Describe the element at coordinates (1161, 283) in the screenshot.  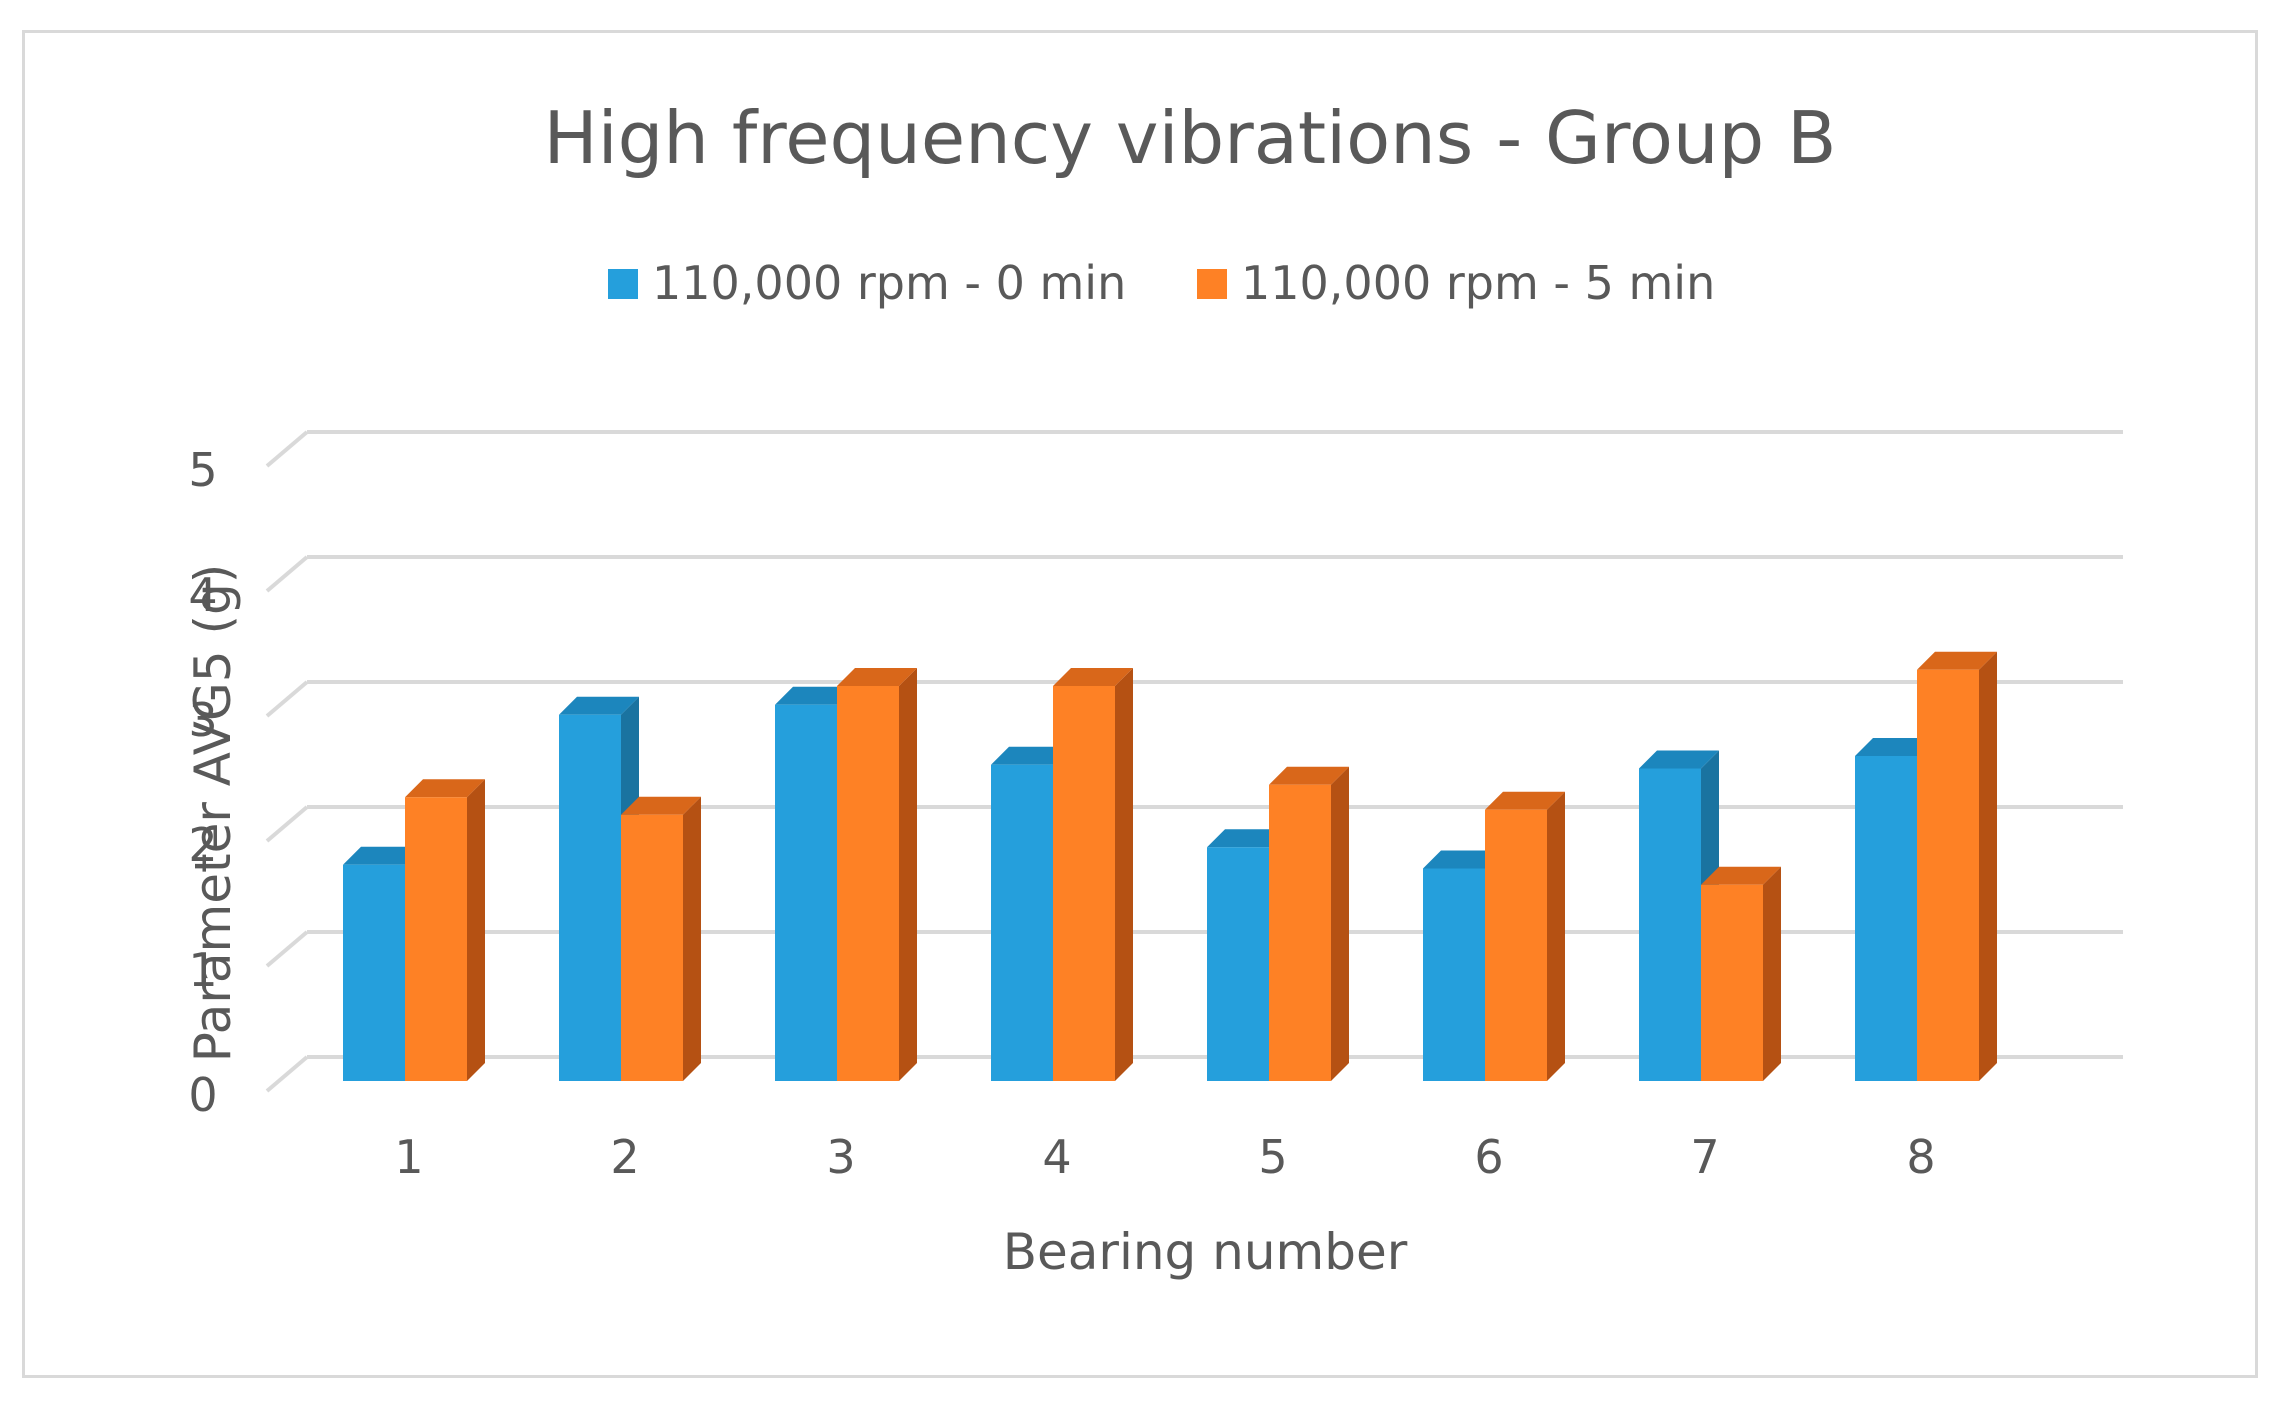
I see `legend: 110,000 rpm - 0 min 110,000 rpm - 5 min` at that location.